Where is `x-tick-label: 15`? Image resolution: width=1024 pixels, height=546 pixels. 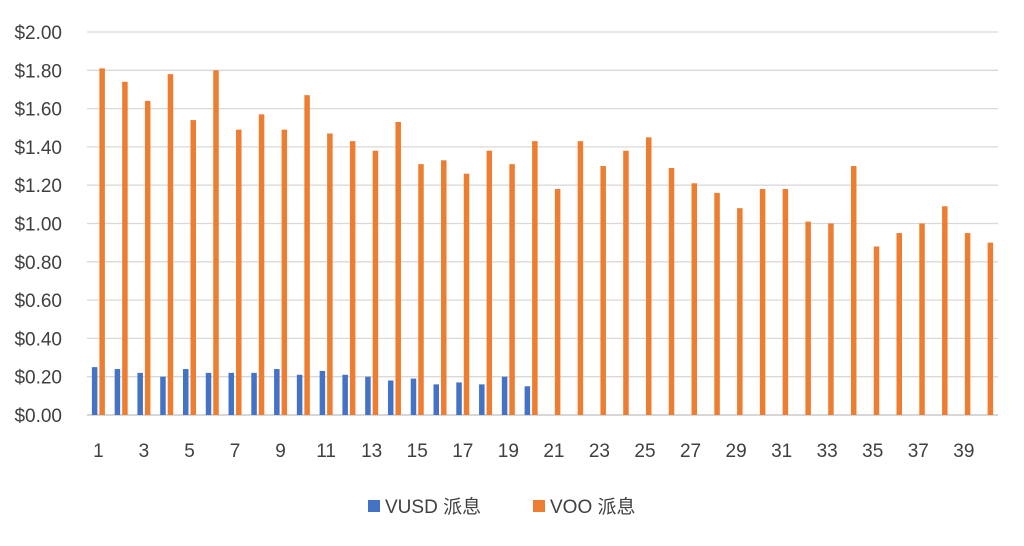 x-tick-label: 15 is located at coordinates (417, 451).